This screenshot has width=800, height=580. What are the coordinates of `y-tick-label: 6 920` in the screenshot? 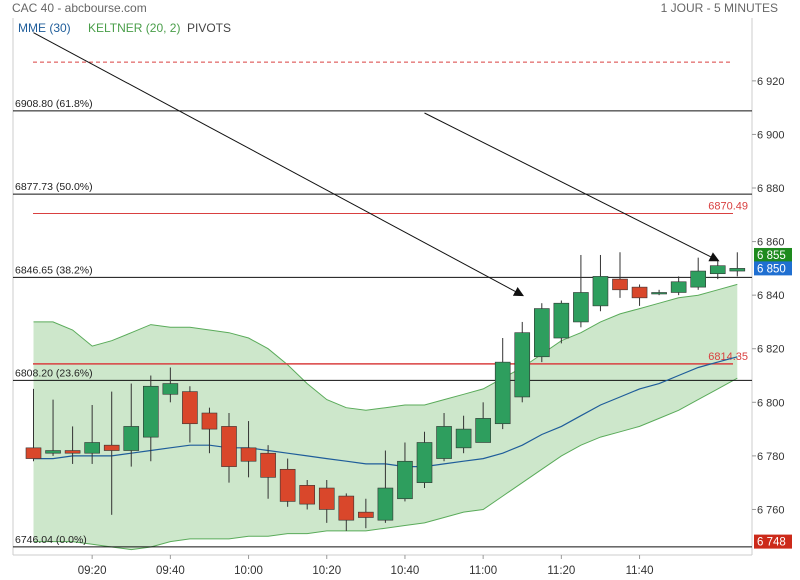 It's located at (771, 82).